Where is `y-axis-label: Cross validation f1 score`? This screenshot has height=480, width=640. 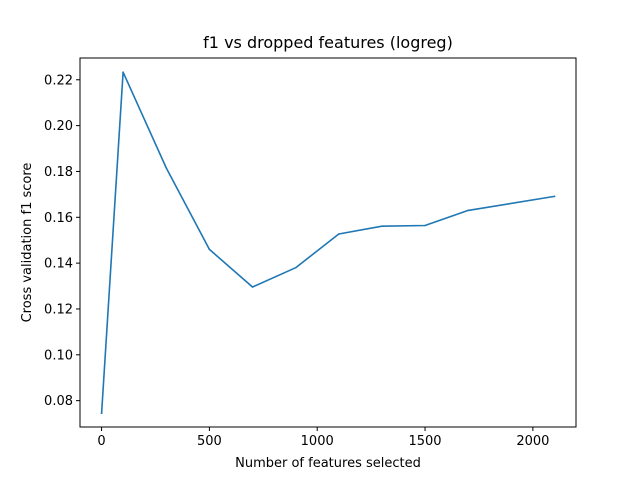
y-axis-label: Cross validation f1 score is located at coordinates (27, 243).